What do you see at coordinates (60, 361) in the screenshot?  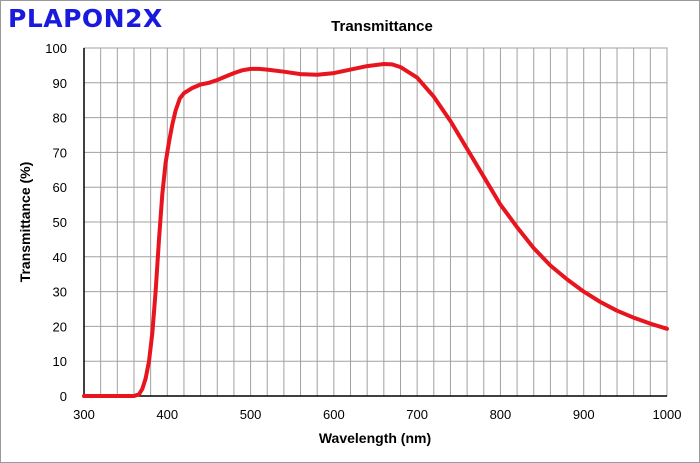 I see `y-tick-label: 10` at bounding box center [60, 361].